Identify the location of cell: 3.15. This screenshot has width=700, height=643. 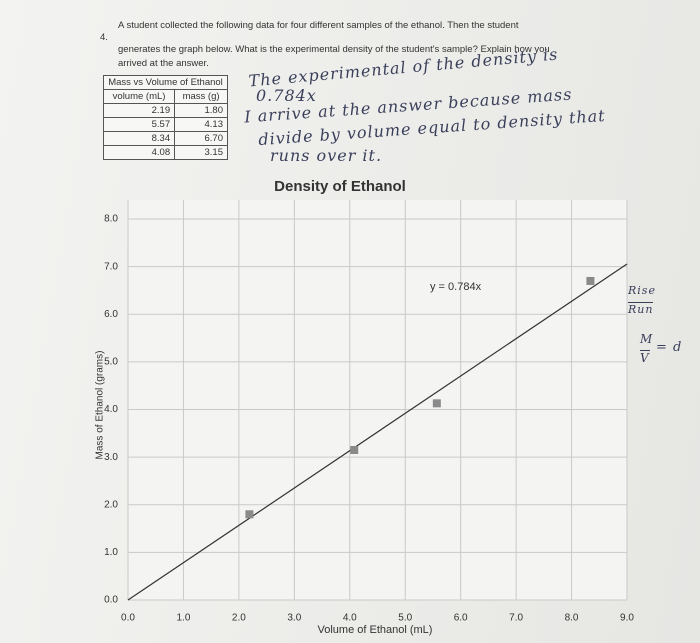
(201, 152).